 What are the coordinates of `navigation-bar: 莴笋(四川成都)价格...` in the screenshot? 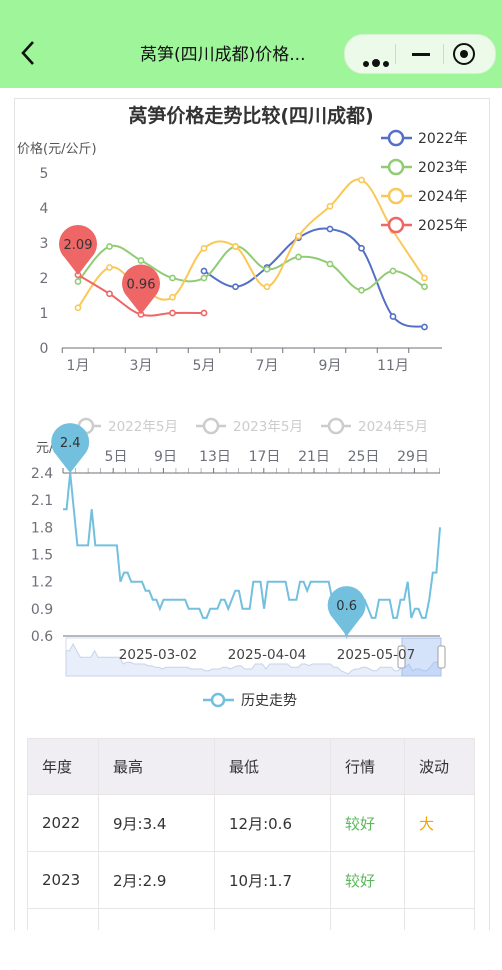 It's located at (251, 44).